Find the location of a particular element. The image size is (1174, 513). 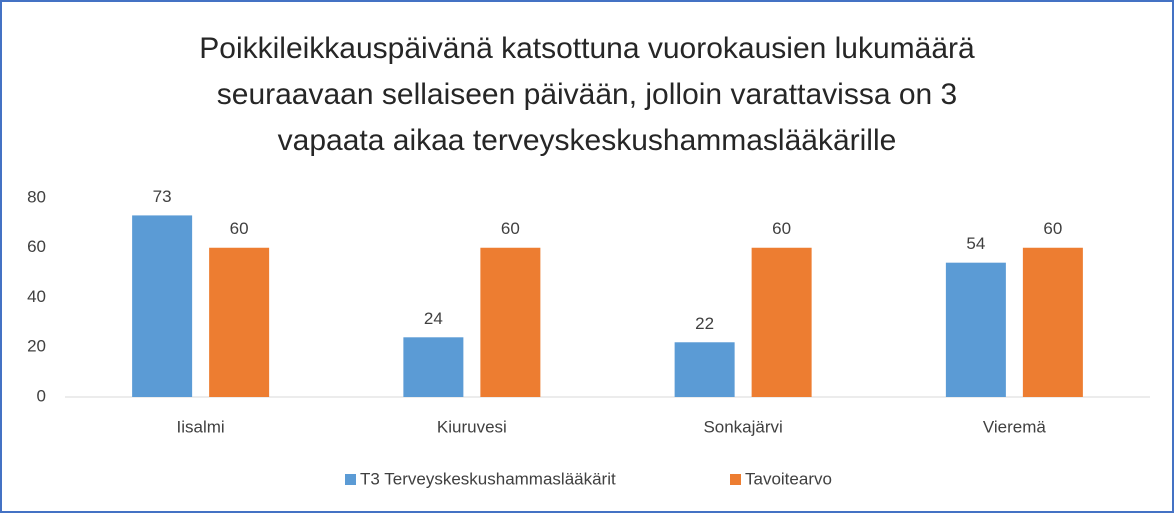

y-tick-label: 60 is located at coordinates (36, 246).